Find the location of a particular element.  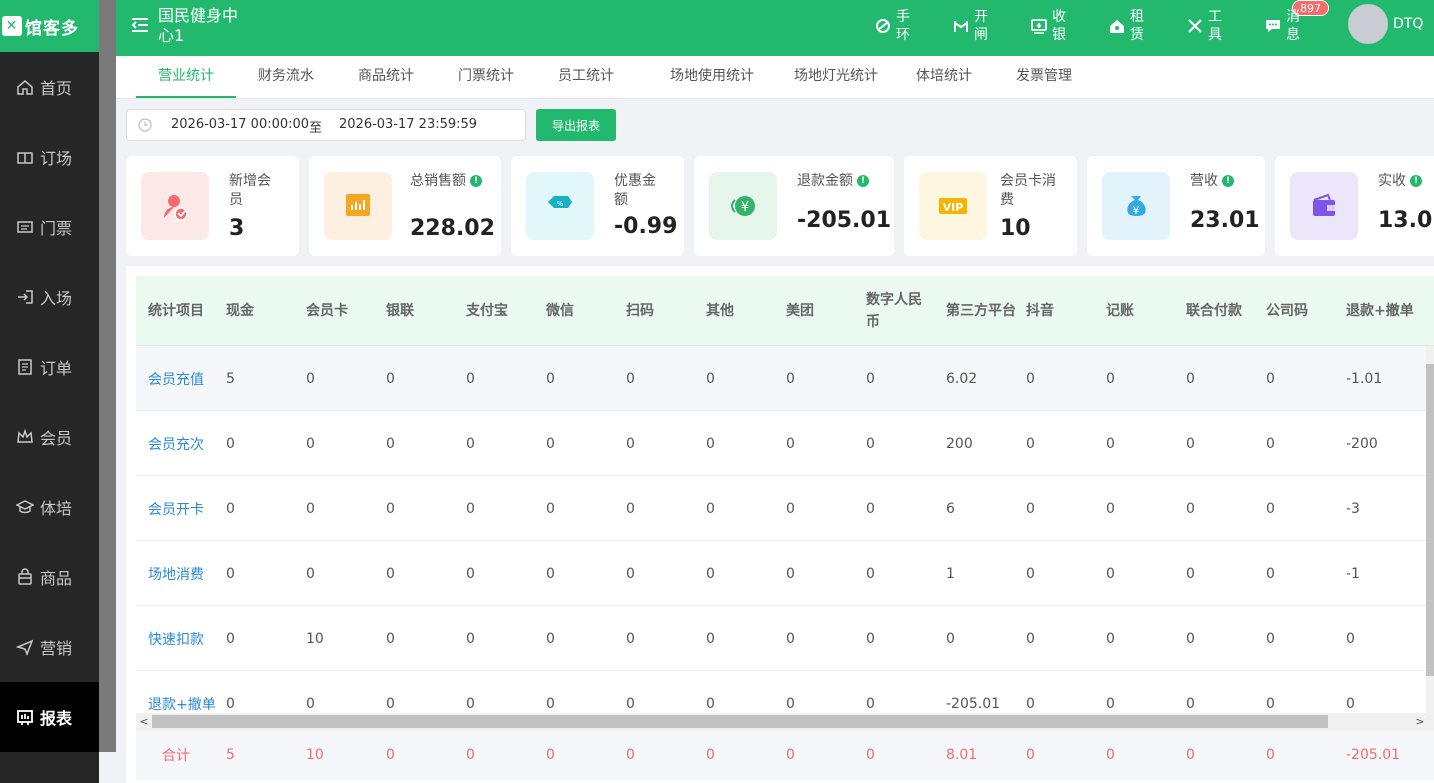

column-header: 会员卡 is located at coordinates (327, 311).